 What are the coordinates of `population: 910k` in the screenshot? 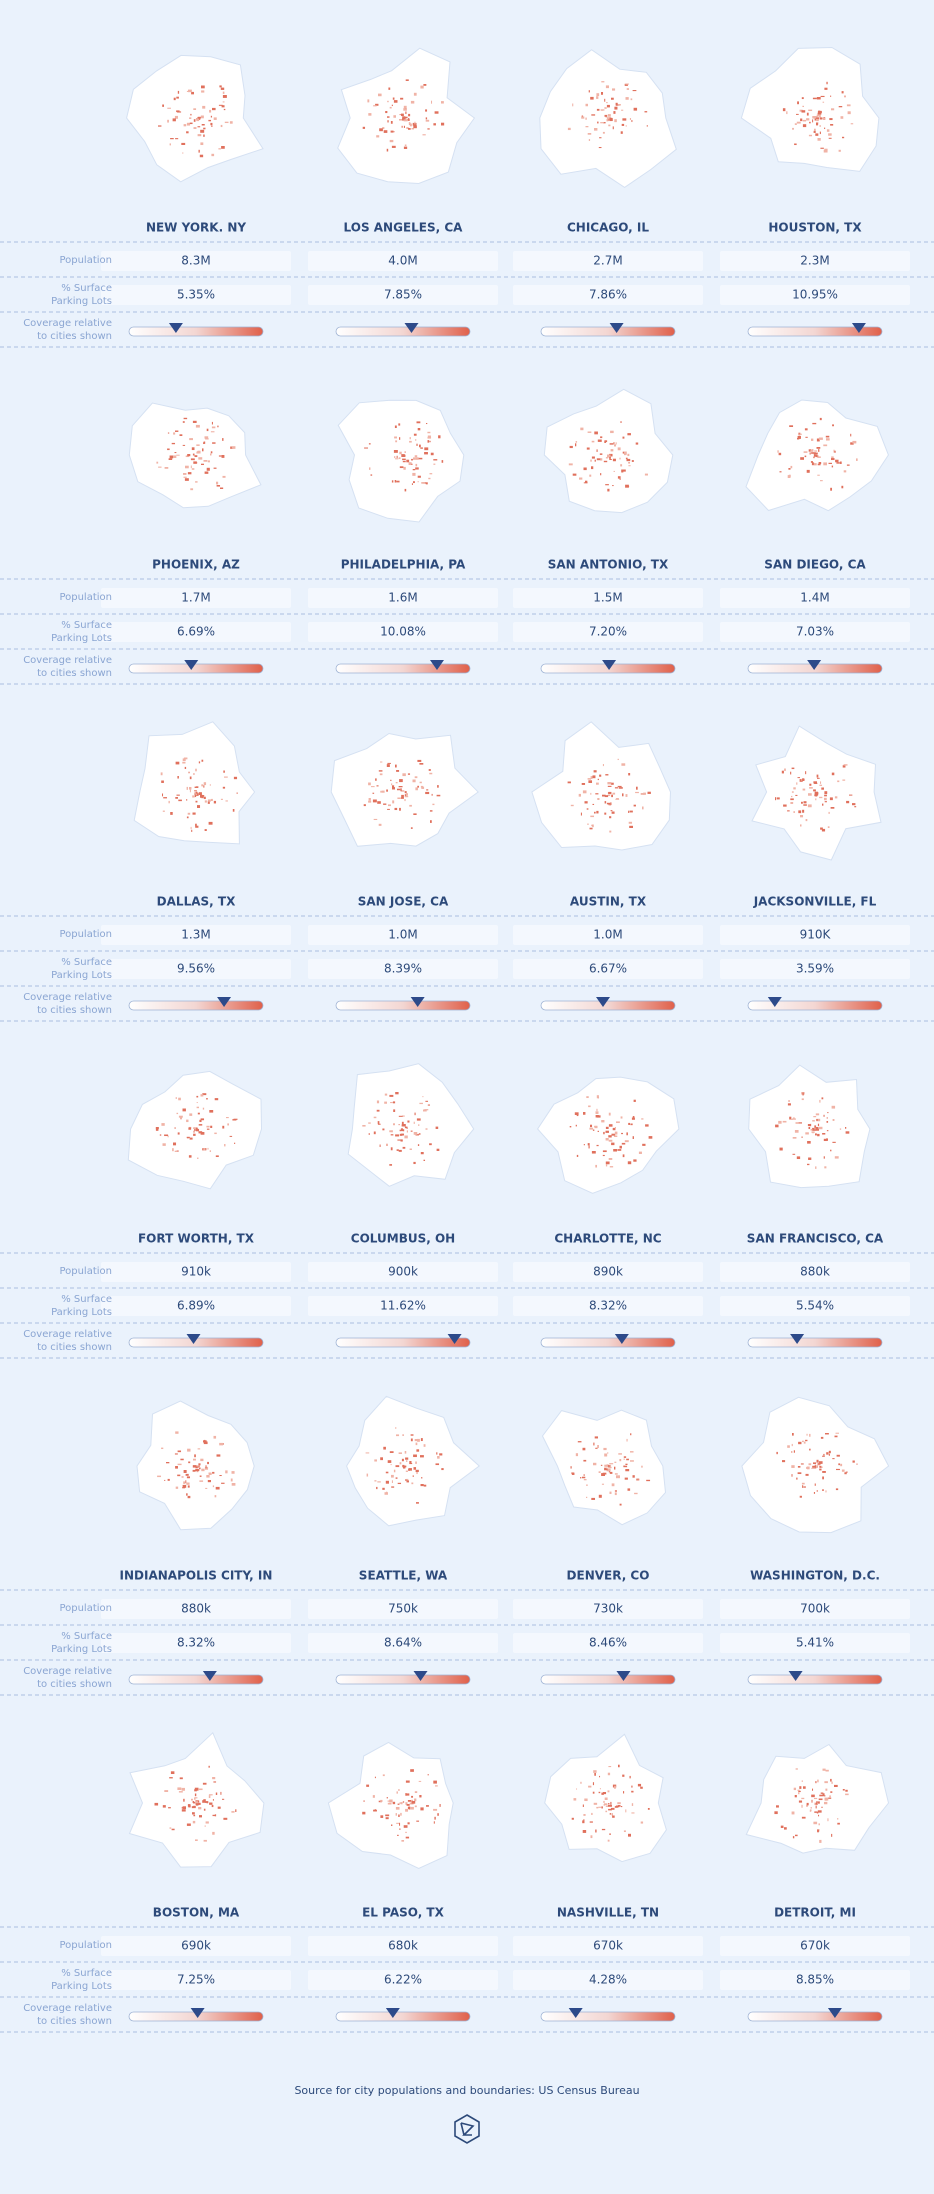 It's located at (196, 1272).